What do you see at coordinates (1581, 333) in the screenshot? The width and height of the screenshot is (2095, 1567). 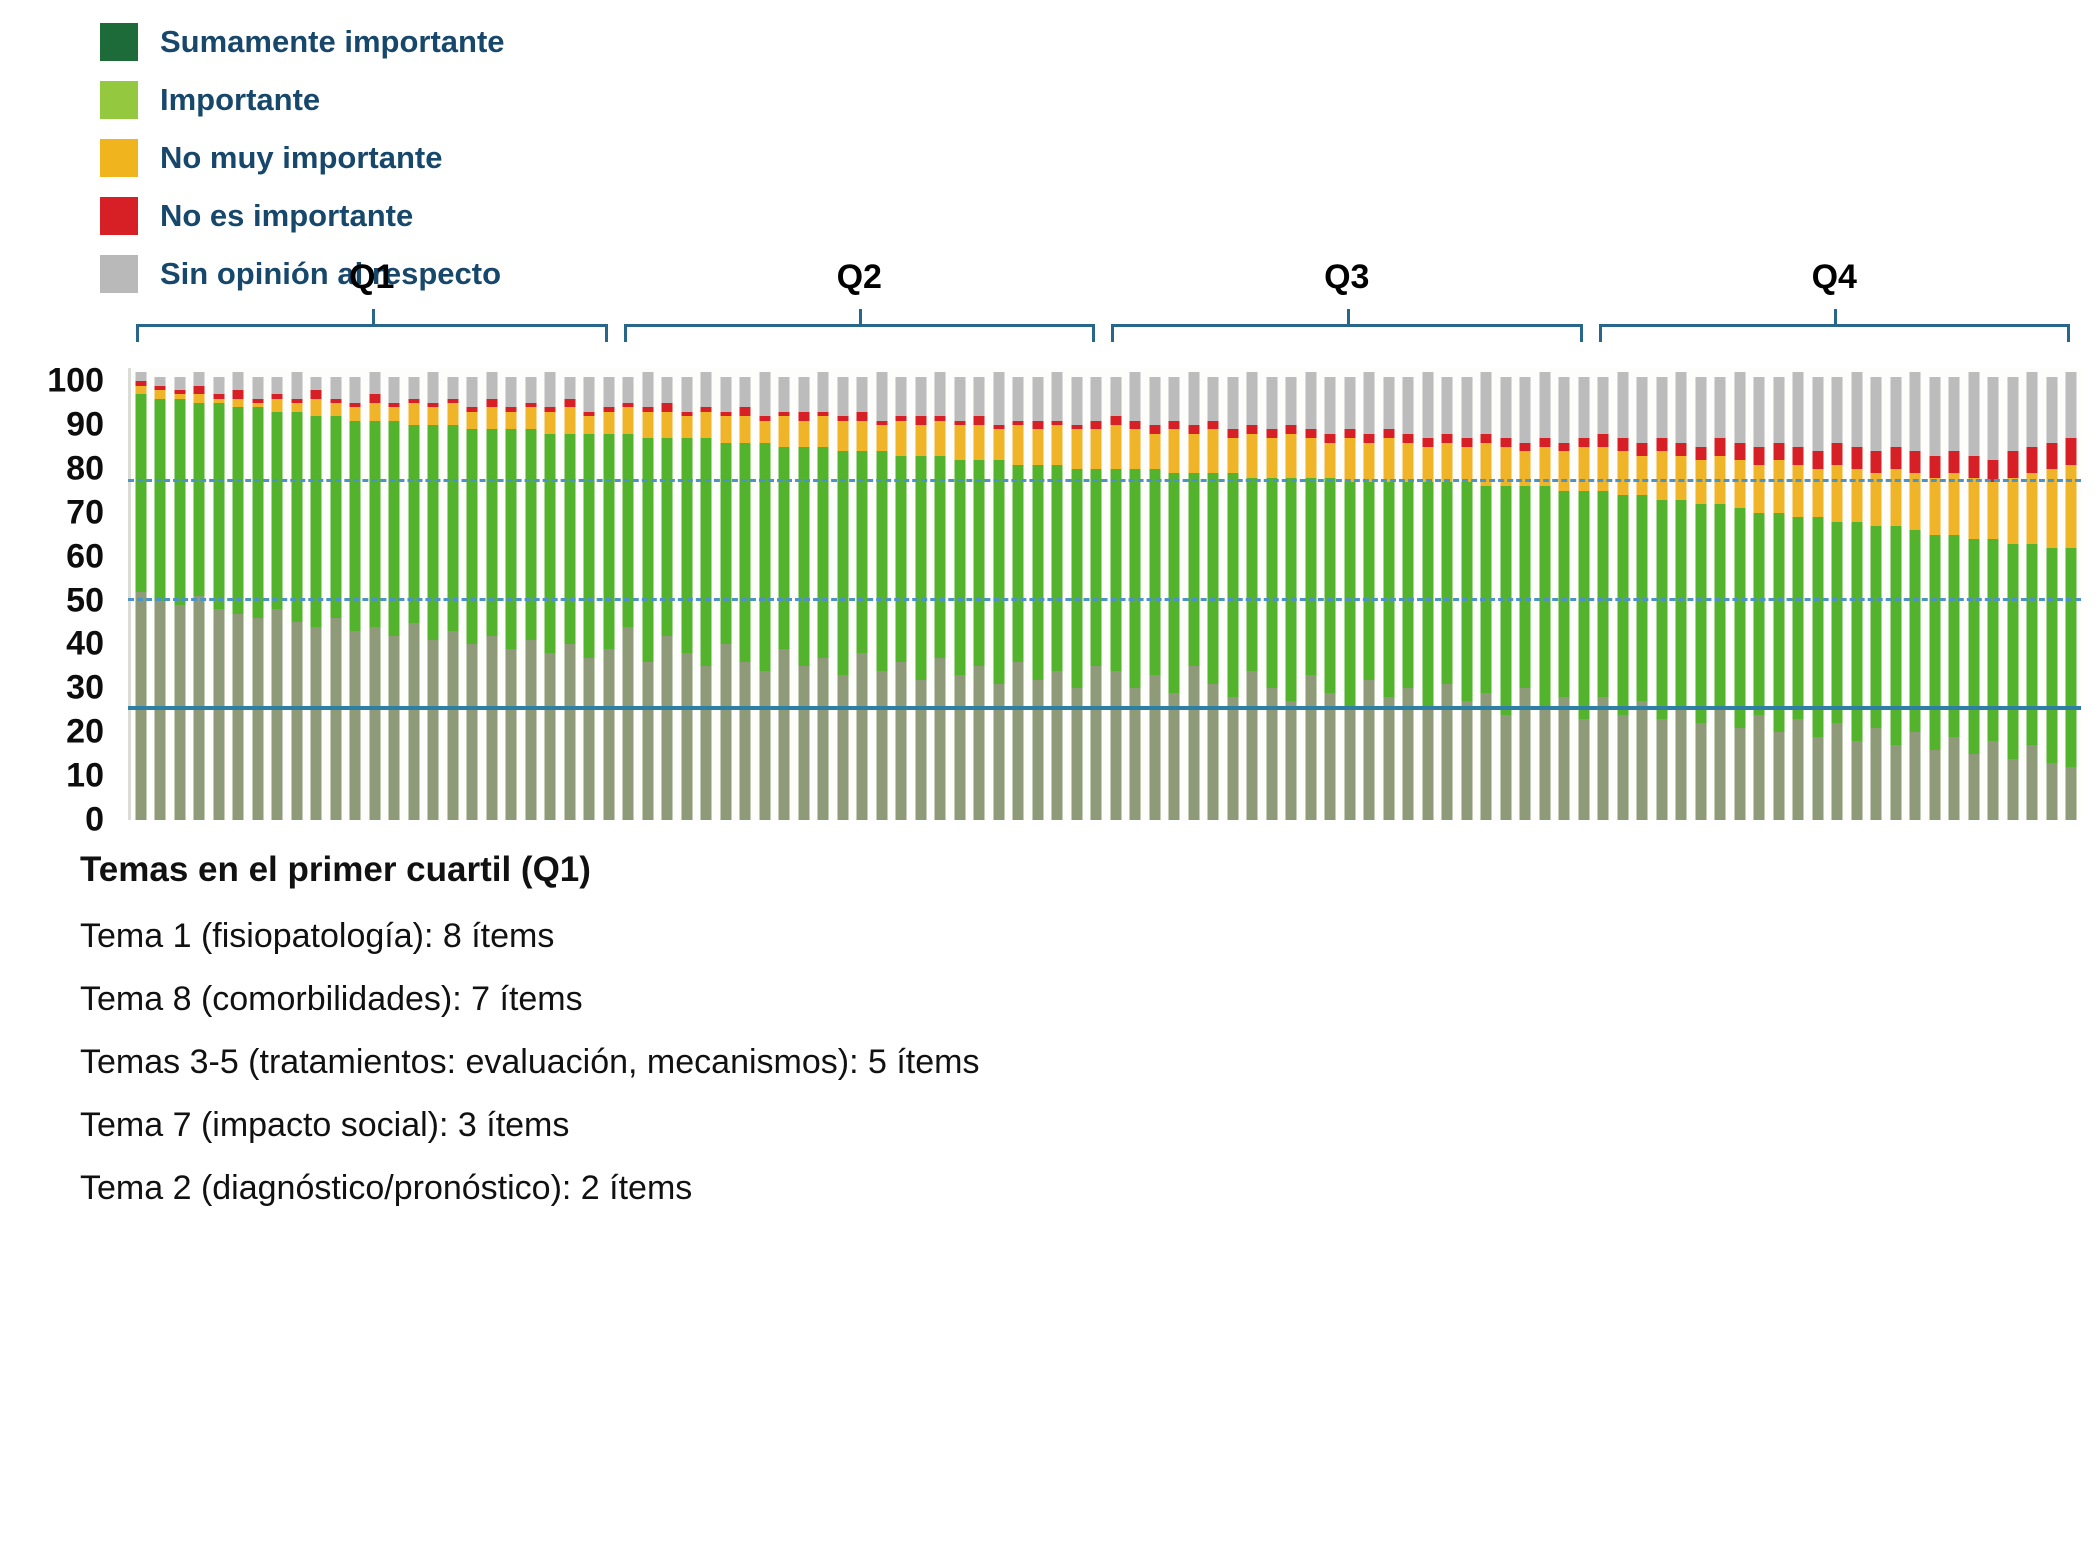 I see `bracket-part` at bounding box center [1581, 333].